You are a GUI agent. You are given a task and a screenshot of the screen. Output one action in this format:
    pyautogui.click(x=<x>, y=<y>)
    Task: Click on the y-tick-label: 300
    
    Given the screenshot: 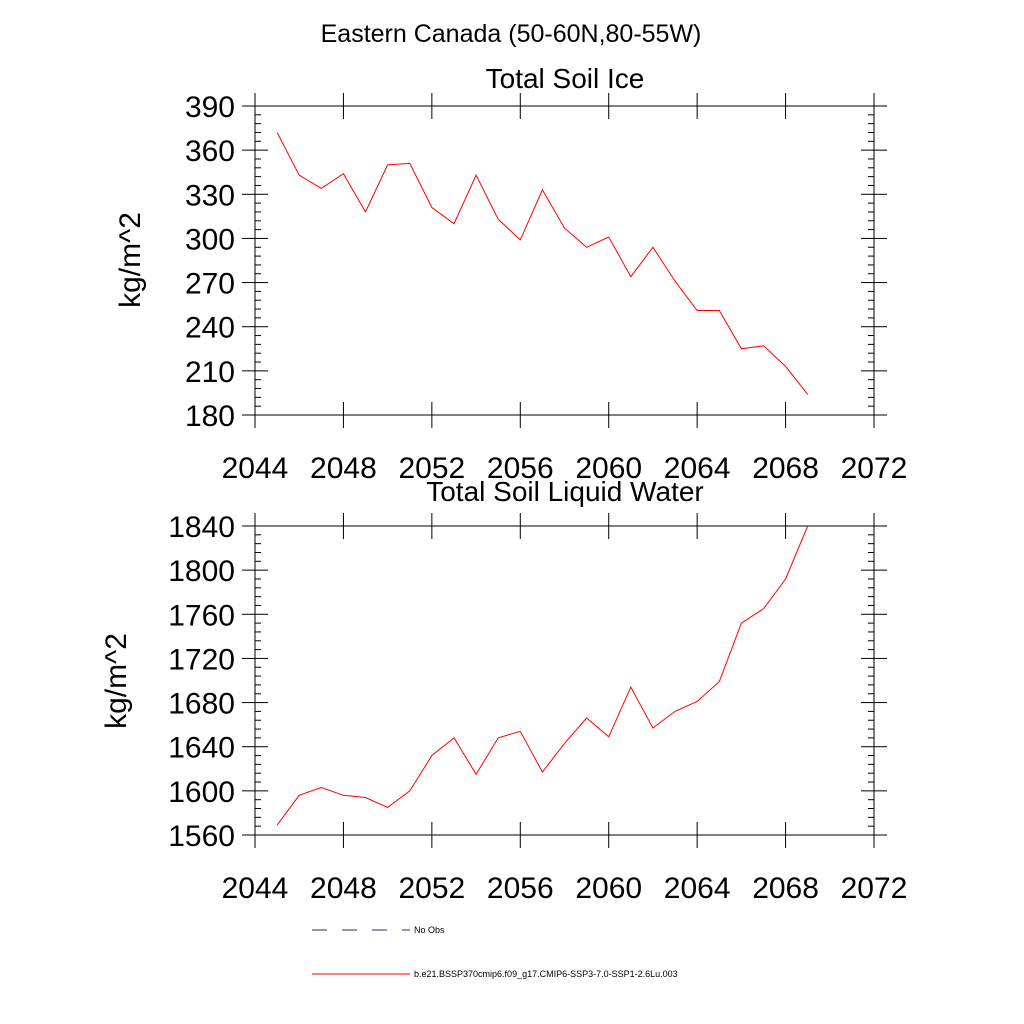 What is the action you would take?
    pyautogui.click(x=210, y=239)
    